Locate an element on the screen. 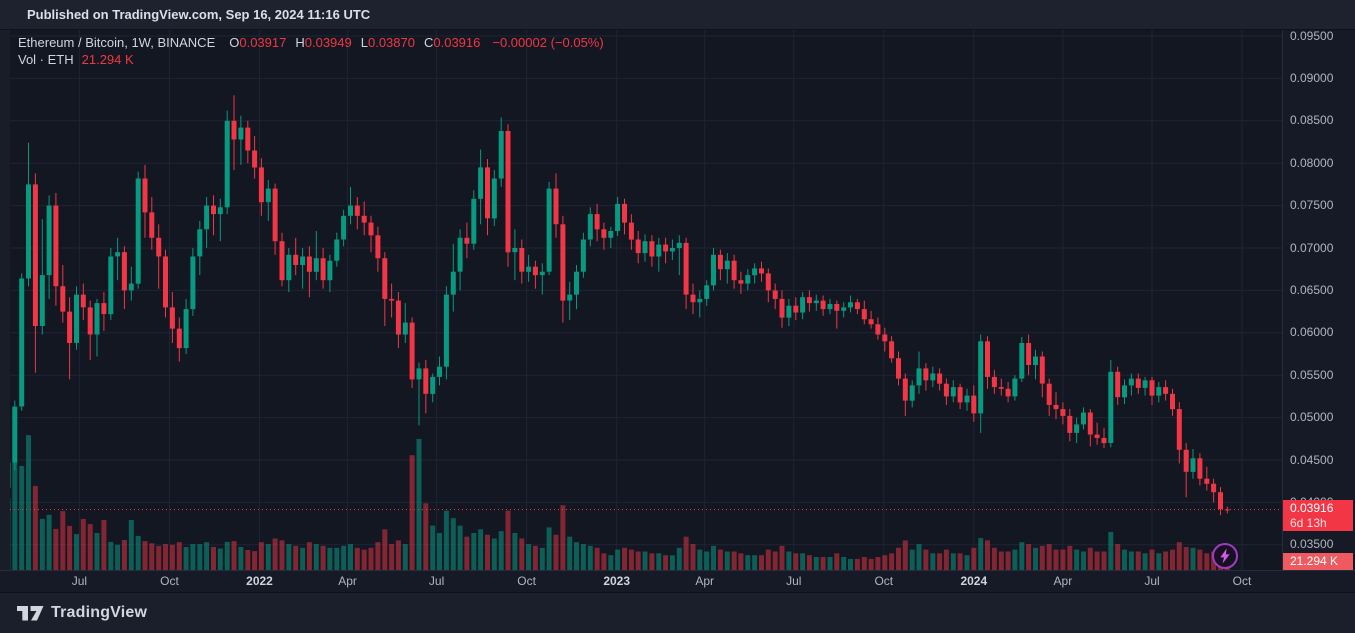  ohlc-l: L0.03870 is located at coordinates (387, 42).